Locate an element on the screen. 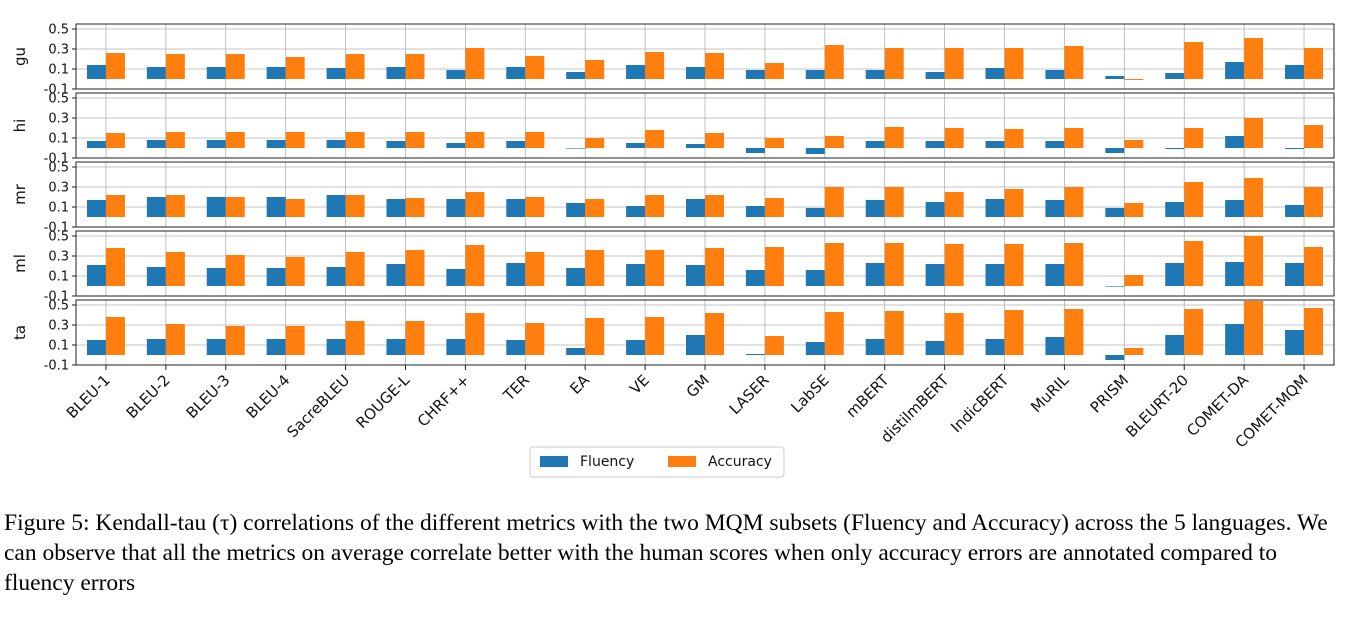 The image size is (1345, 618). bar-accuracy-ml-MuRIL is located at coordinates (1074, 264).